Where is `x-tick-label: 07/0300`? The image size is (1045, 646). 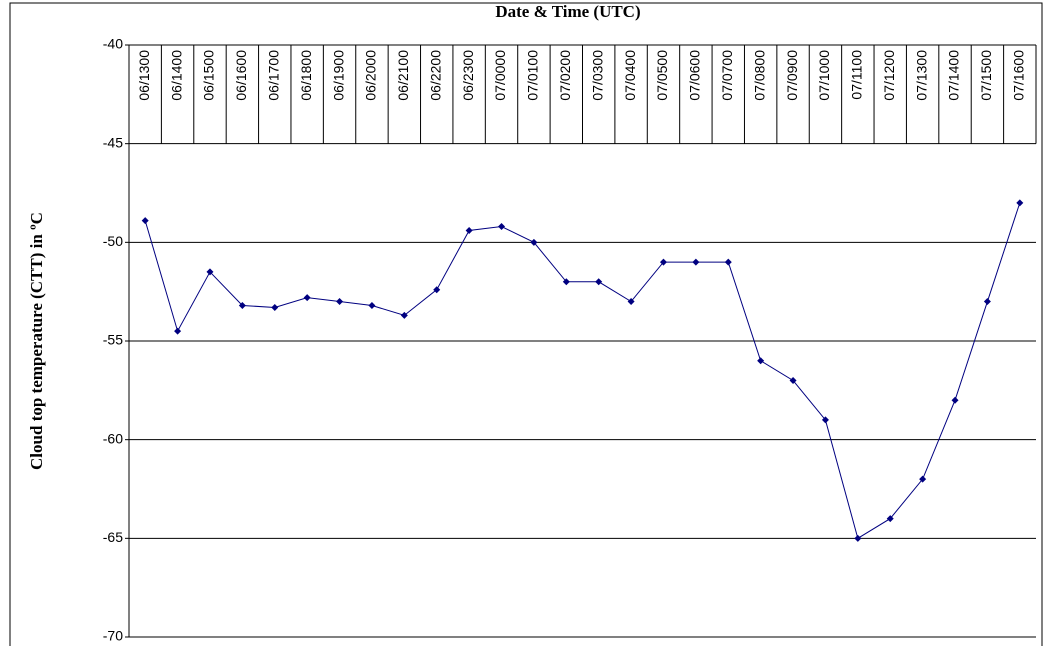
x-tick-label: 07/0300 is located at coordinates (597, 75).